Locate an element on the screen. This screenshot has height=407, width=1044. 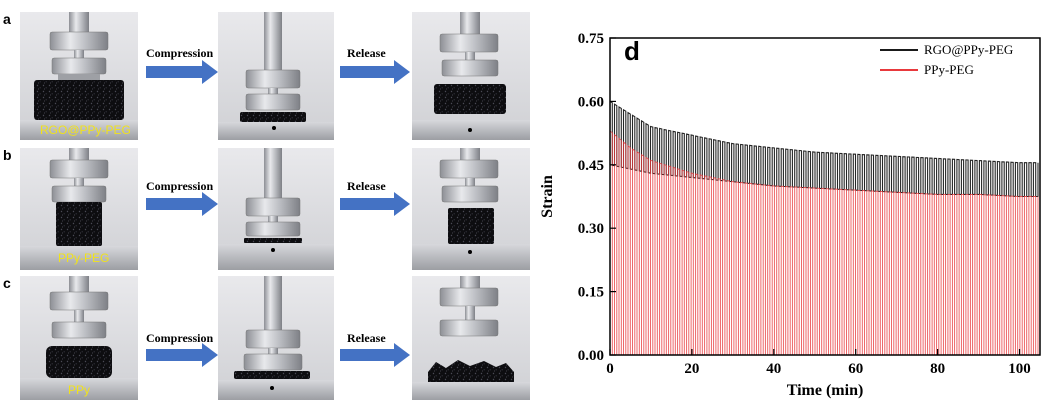
x-axis-title: Time (min) is located at coordinates (825, 390).